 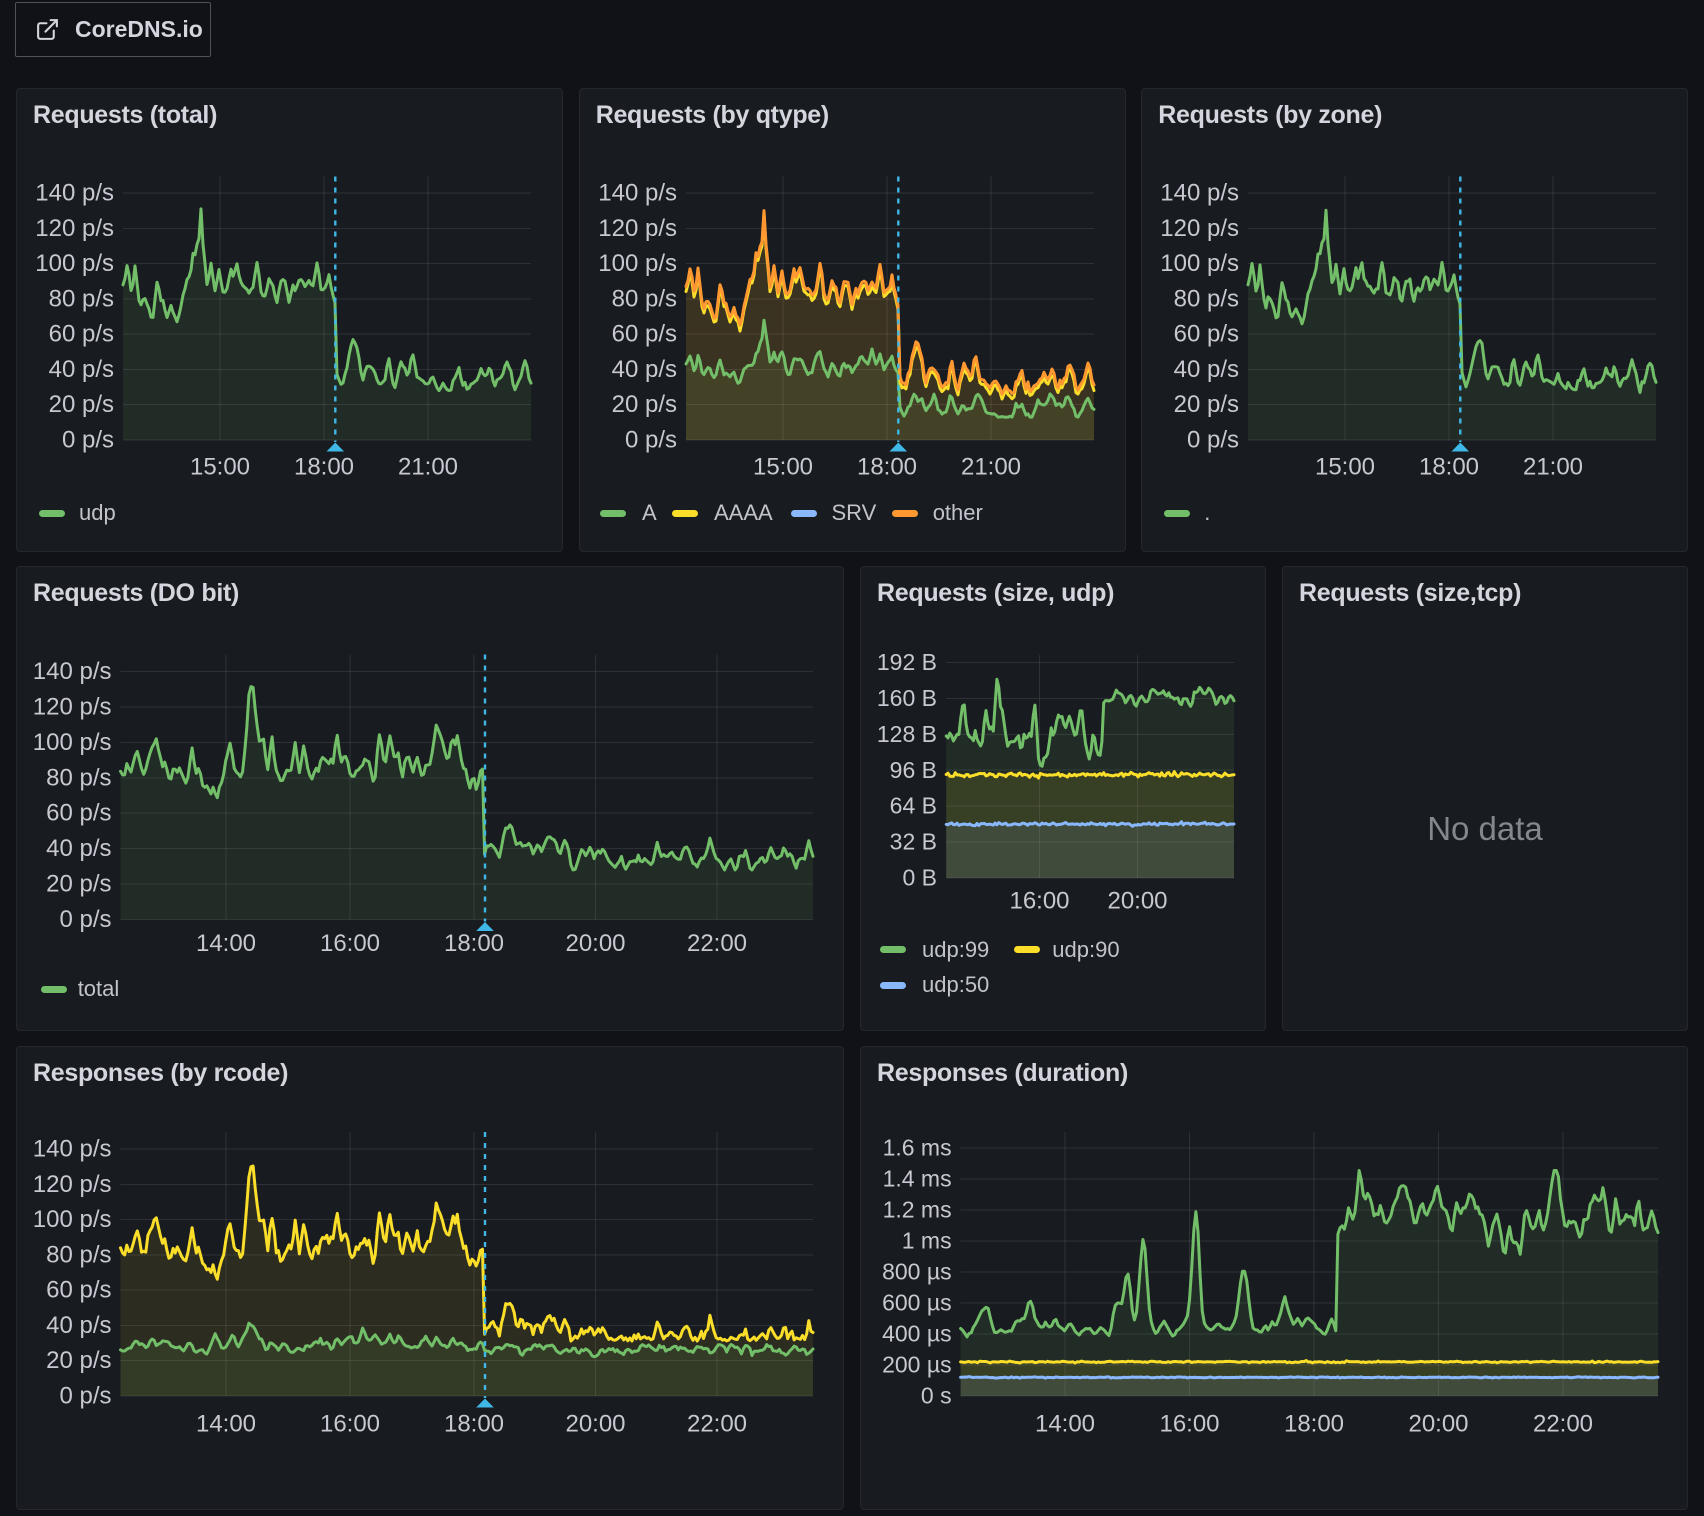 I want to click on svg-text: 64 B, so click(x=913, y=806).